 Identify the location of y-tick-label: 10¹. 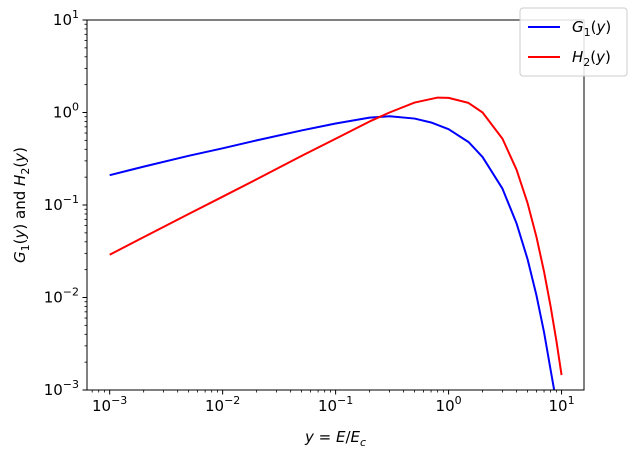
(66, 18).